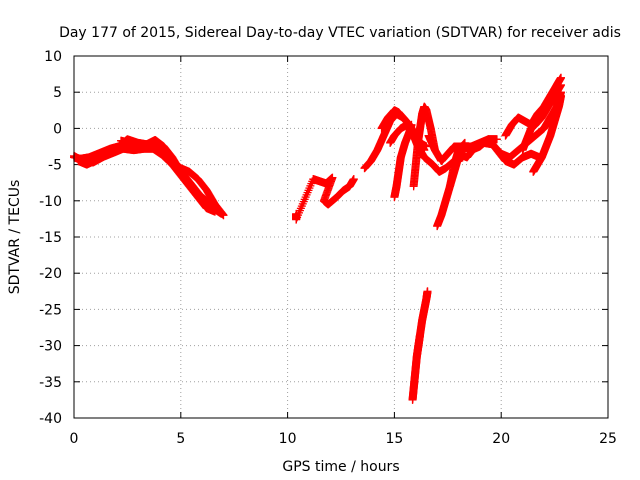 Image resolution: width=640 pixels, height=480 pixels. What do you see at coordinates (53, 57) in the screenshot?
I see `y-tick-label: 10` at bounding box center [53, 57].